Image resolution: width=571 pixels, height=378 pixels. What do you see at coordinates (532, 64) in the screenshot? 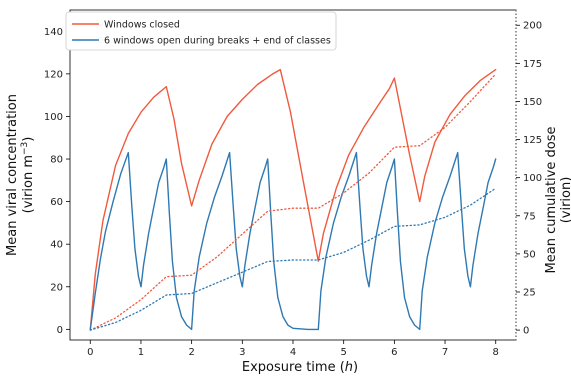
I see `y-right-tick-label: 175` at bounding box center [532, 64].